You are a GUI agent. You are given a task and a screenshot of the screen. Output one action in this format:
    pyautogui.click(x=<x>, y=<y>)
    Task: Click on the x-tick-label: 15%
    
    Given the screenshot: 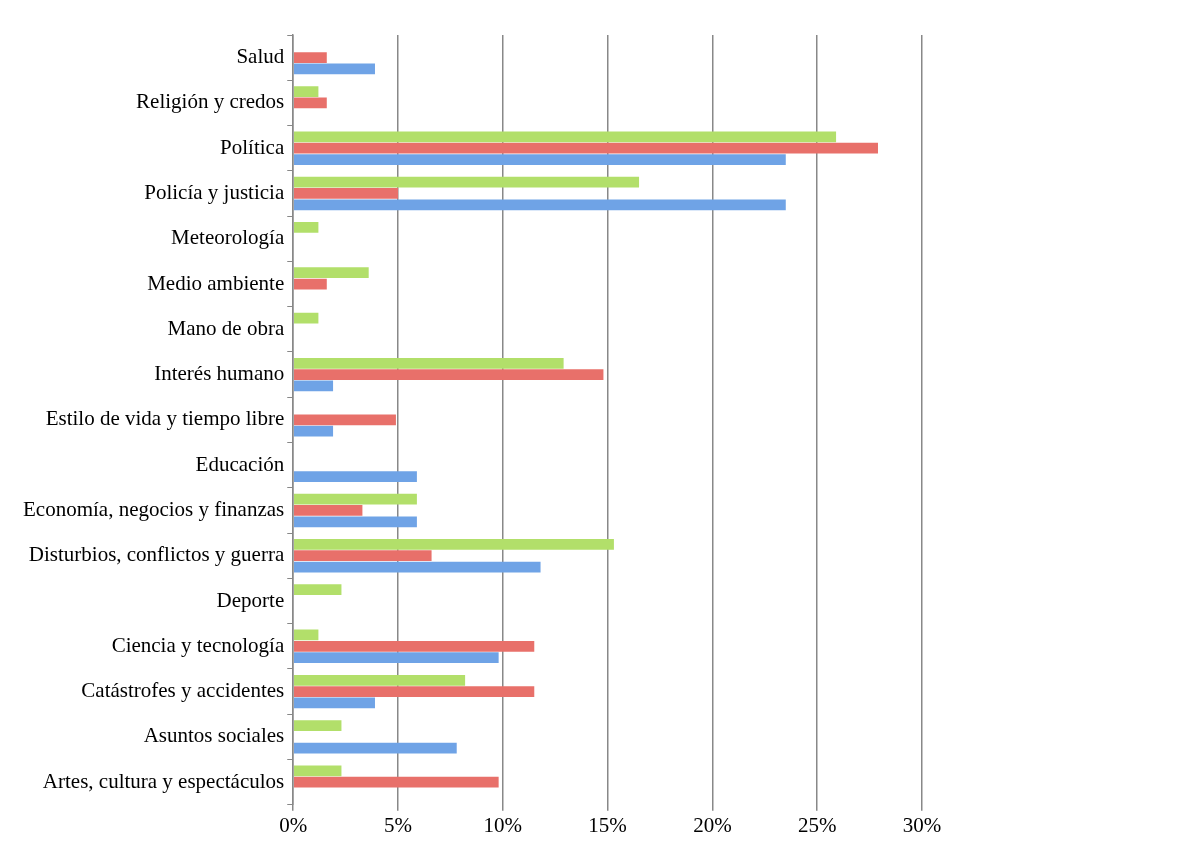 What is the action you would take?
    pyautogui.click(x=607, y=824)
    